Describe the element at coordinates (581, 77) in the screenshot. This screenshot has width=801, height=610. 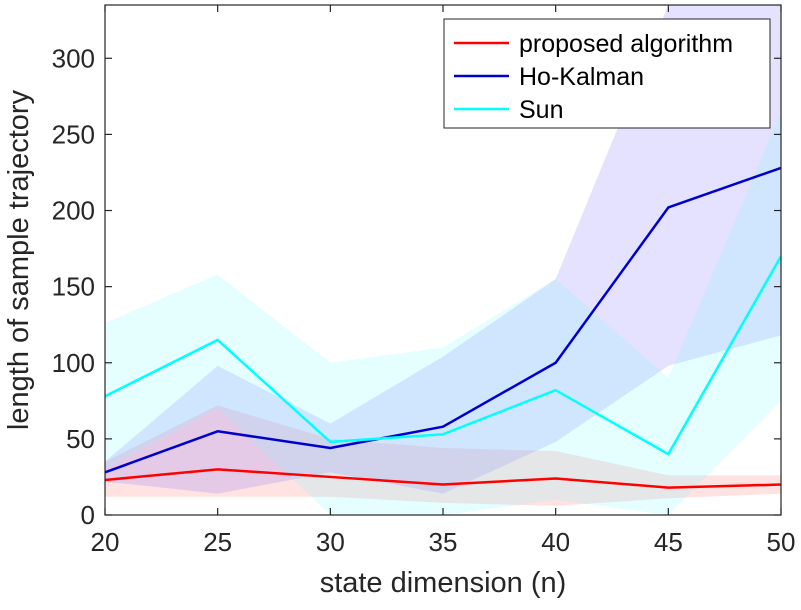
I see `legend-label: Ho-Kalman` at that location.